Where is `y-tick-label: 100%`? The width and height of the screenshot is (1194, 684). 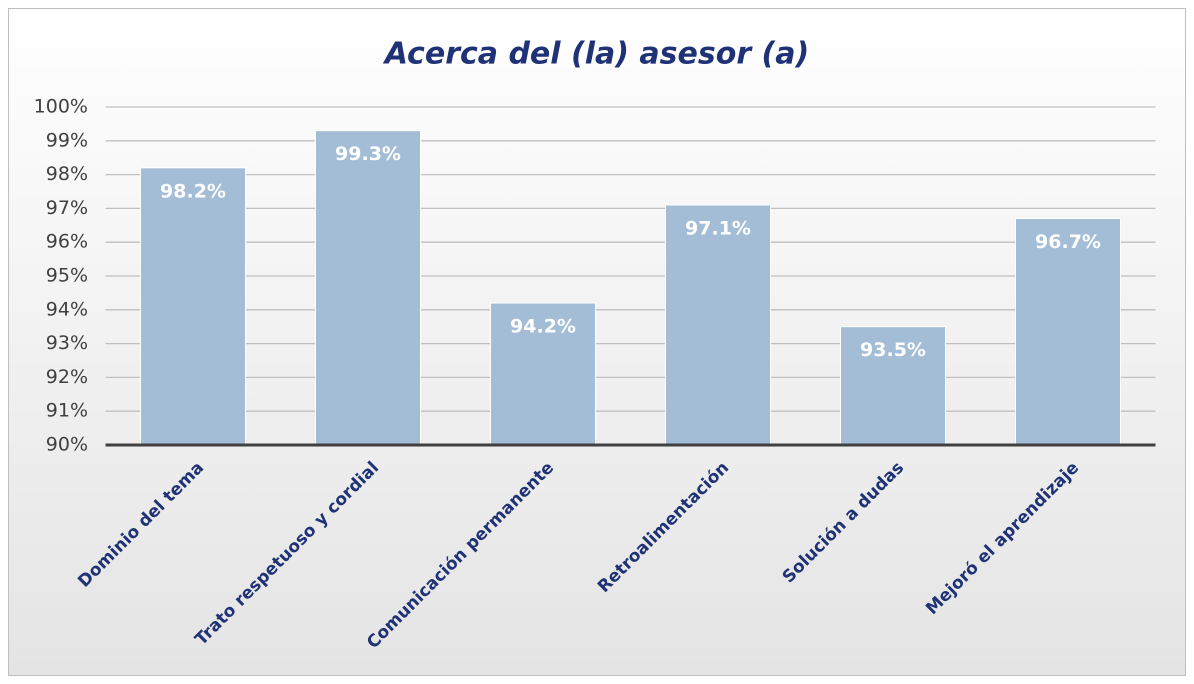 y-tick-label: 100% is located at coordinates (61, 107).